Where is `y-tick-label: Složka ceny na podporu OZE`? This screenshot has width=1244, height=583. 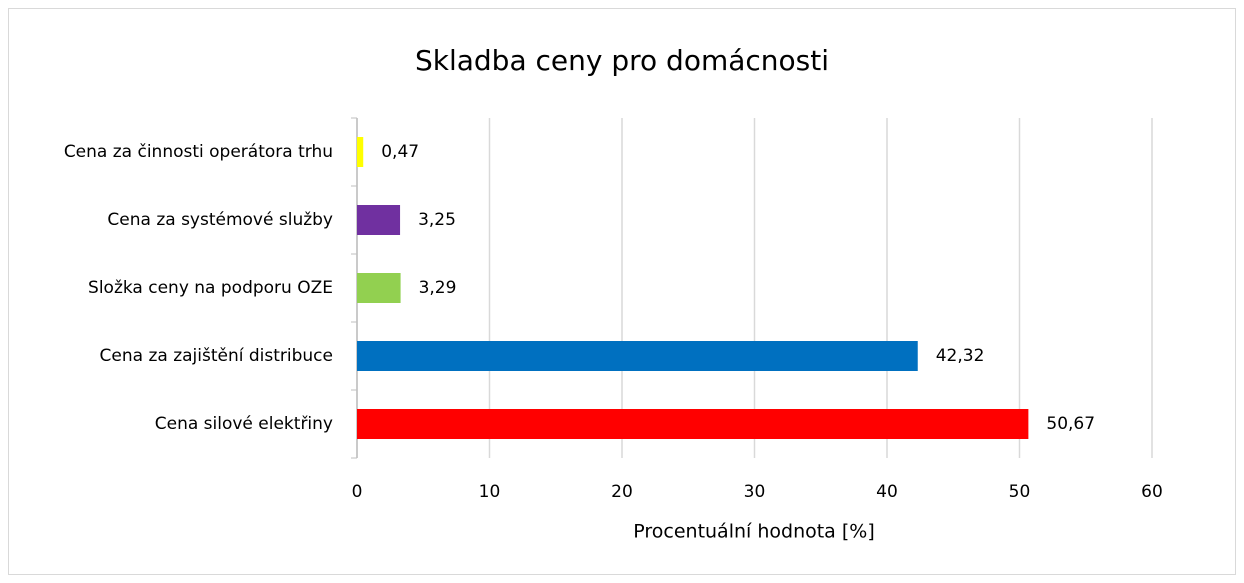 y-tick-label: Složka ceny na podporu OZE is located at coordinates (210, 288).